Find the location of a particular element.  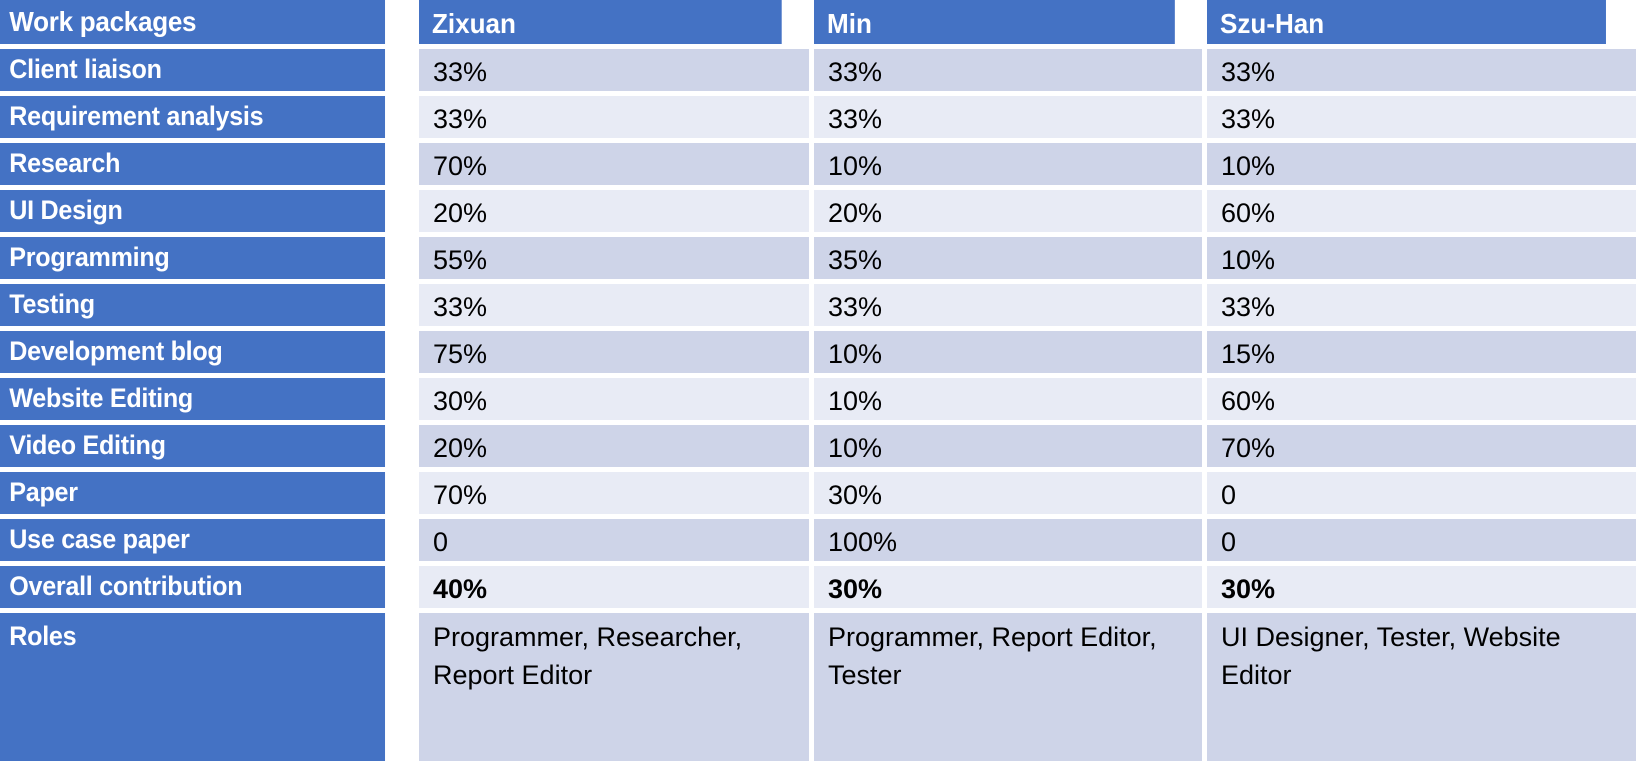

table-row: Video Editing 20% 10% 70% is located at coordinates (818, 446).